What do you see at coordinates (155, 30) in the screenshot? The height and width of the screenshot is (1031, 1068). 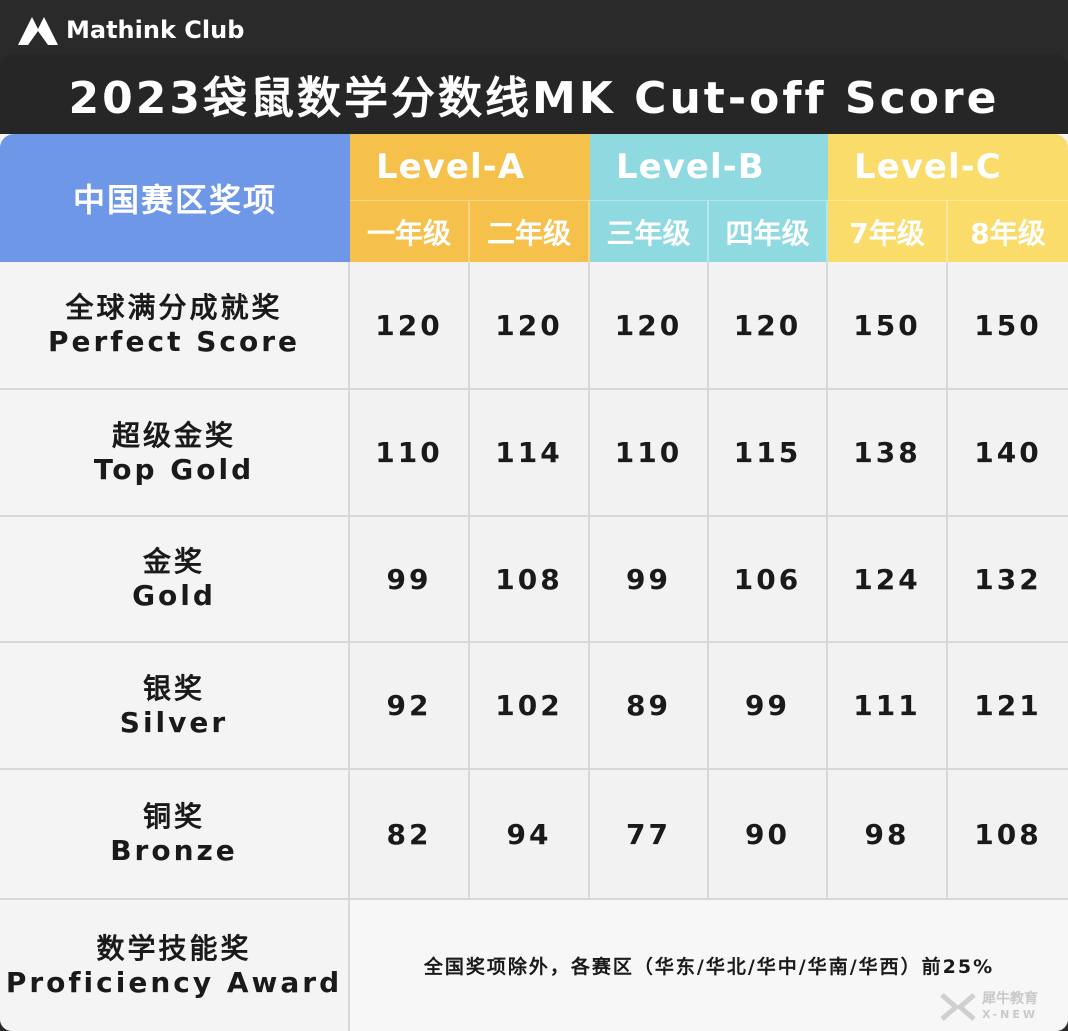 I see `brand-name: Mathink Club` at bounding box center [155, 30].